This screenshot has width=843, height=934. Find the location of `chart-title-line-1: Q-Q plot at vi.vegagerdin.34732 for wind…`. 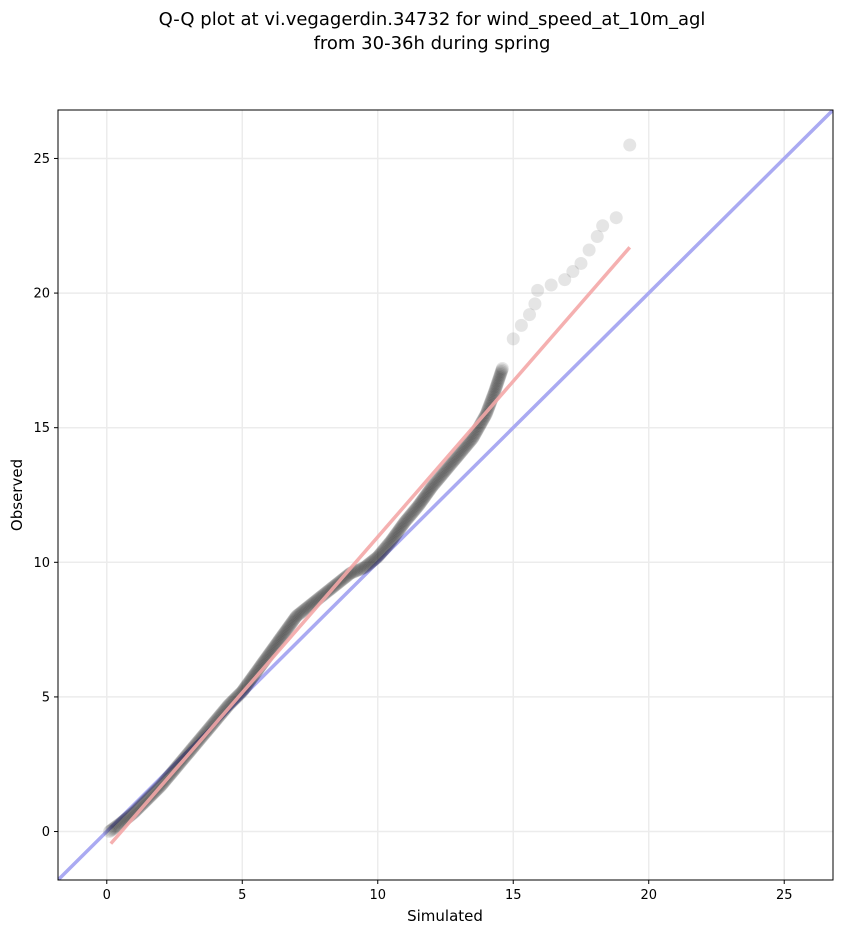

chart-title-line-1: Q-Q plot at vi.vegagerdin.34732 for wind… is located at coordinates (432, 19).